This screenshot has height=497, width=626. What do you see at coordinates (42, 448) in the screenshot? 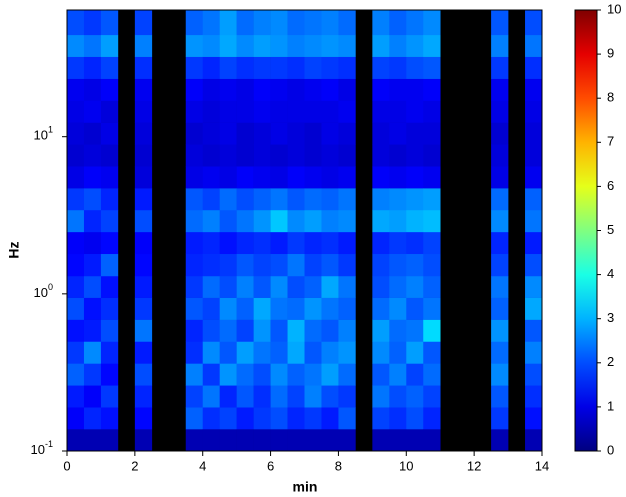
I see `y-tick-label: 10-1` at bounding box center [42, 448].